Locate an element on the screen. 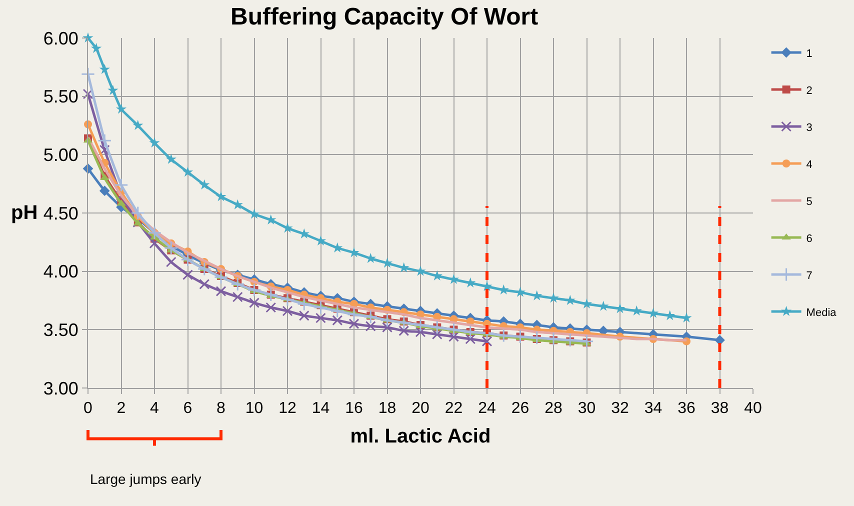  x-tick-label: 20 is located at coordinates (421, 409).